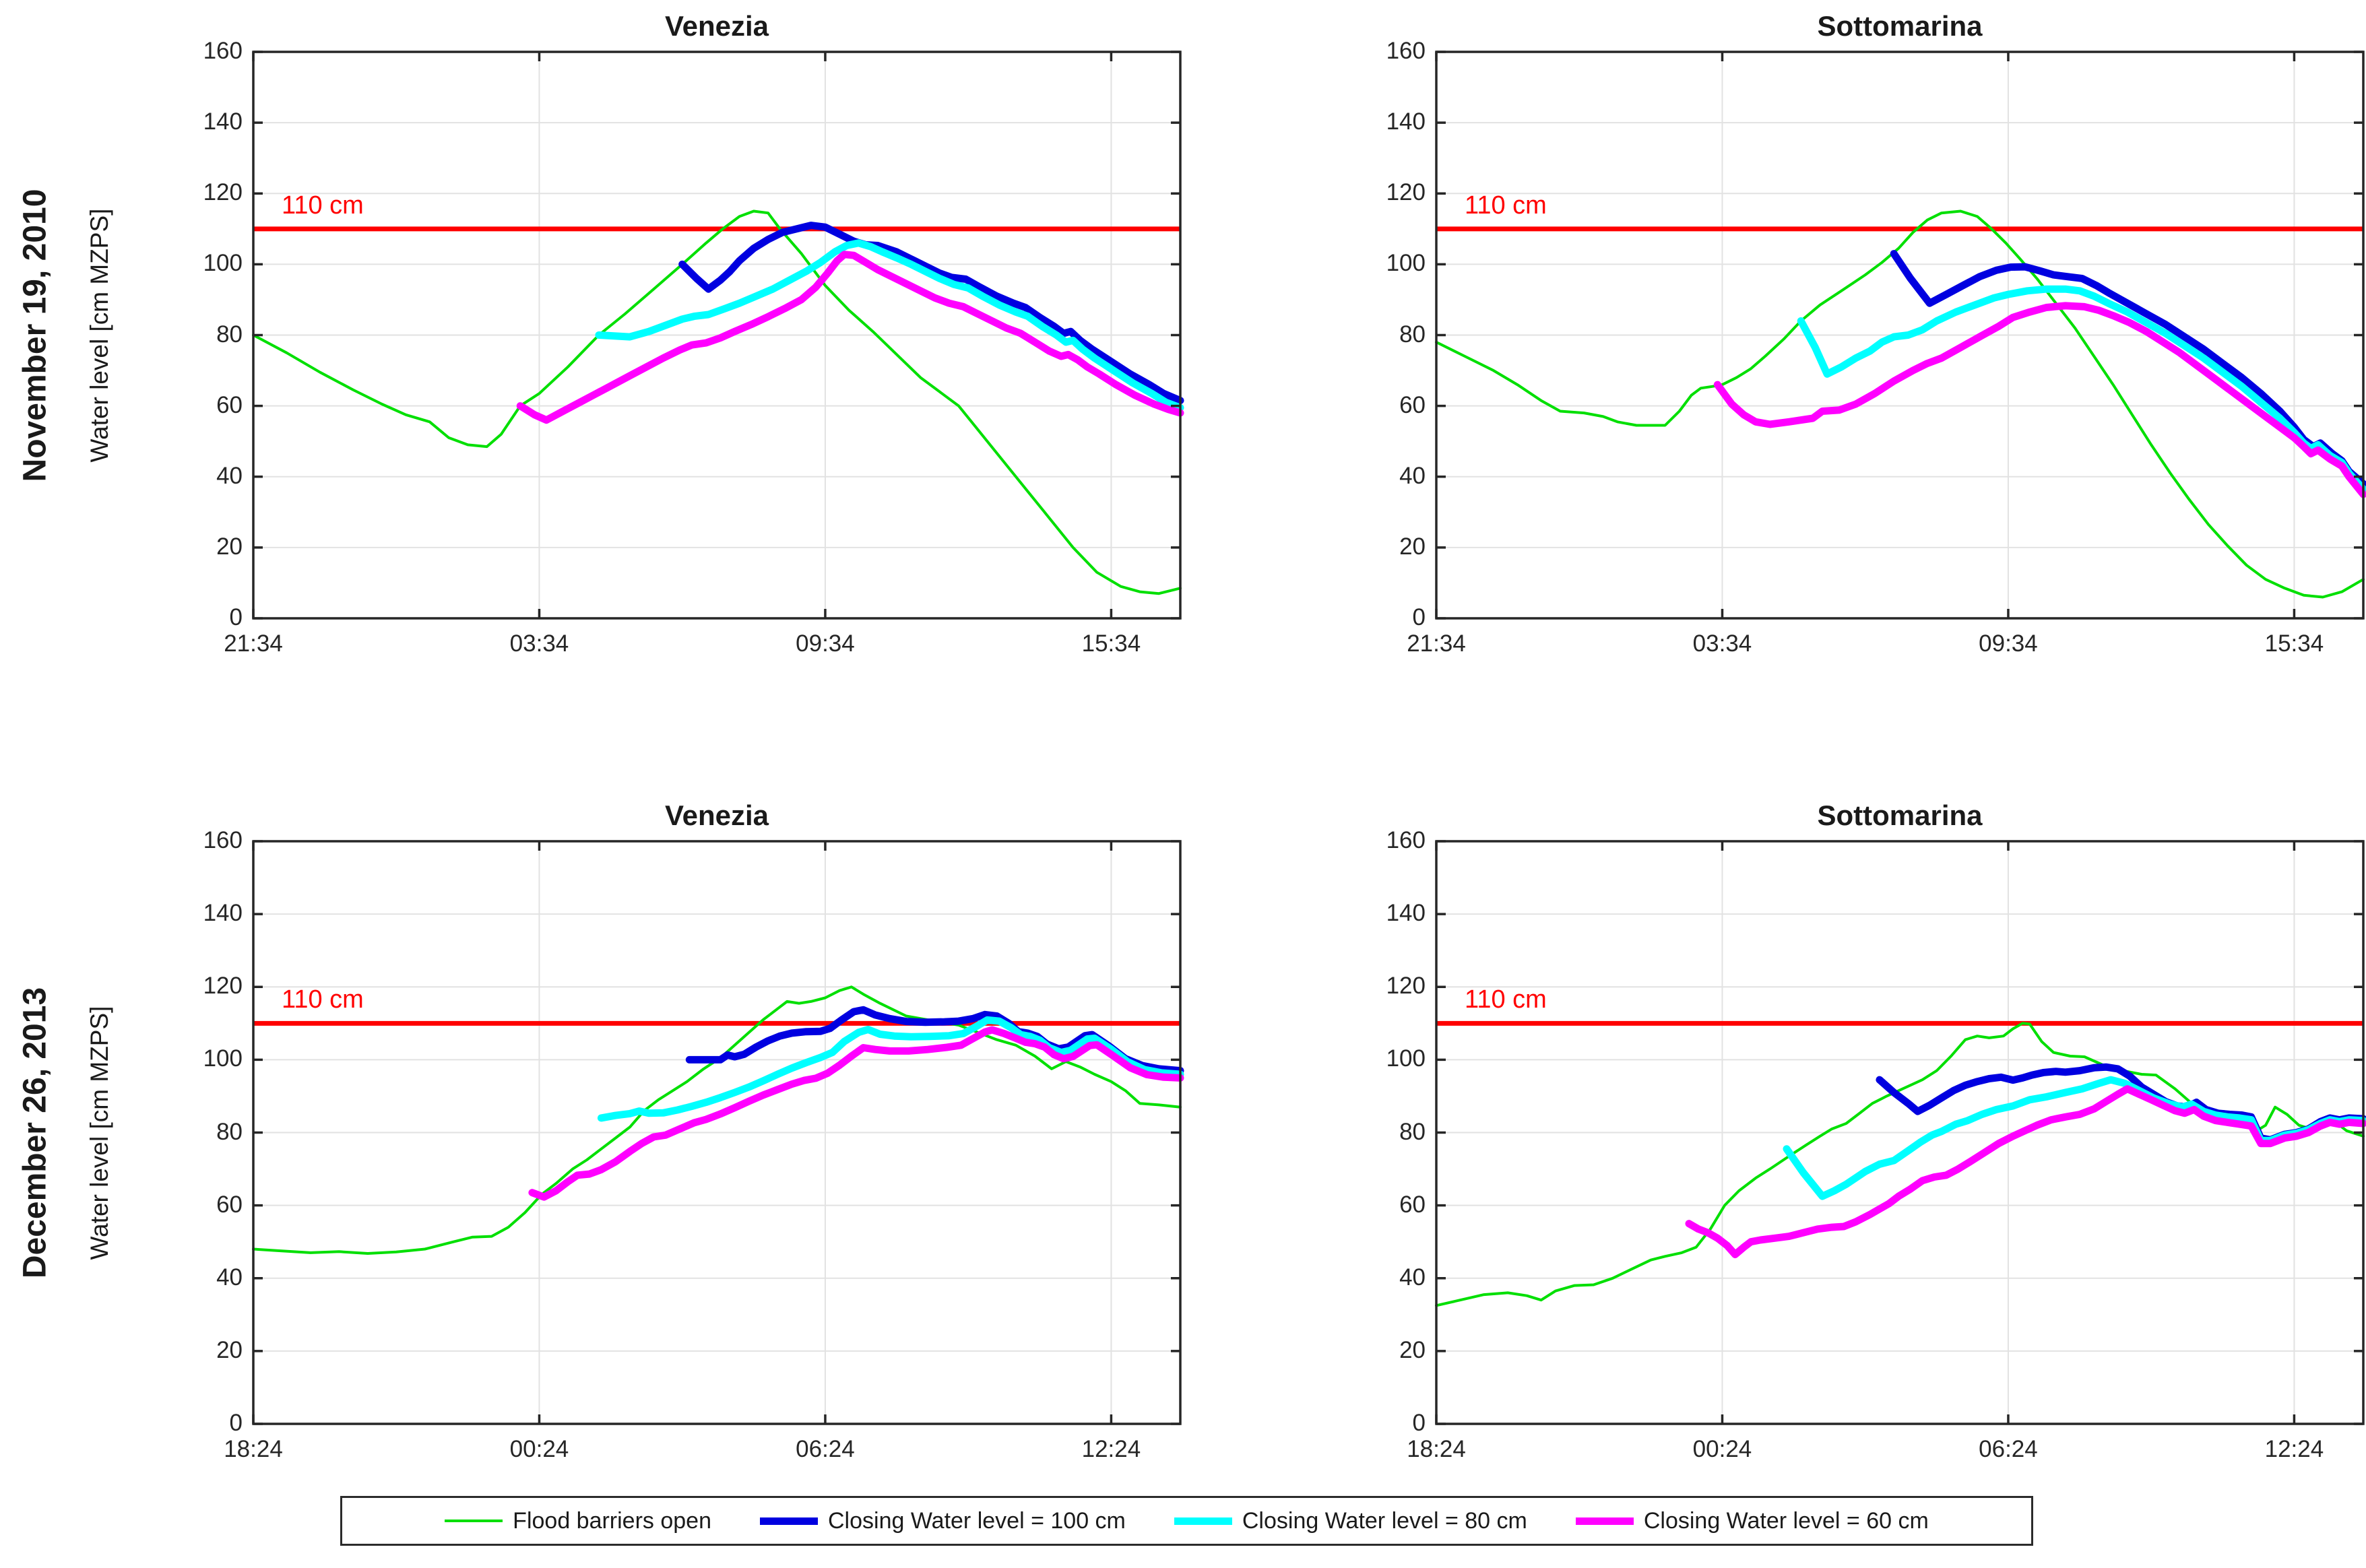  What do you see at coordinates (35, 1132) in the screenshot?
I see `row-label-december-26-2013: December 26, 2013` at bounding box center [35, 1132].